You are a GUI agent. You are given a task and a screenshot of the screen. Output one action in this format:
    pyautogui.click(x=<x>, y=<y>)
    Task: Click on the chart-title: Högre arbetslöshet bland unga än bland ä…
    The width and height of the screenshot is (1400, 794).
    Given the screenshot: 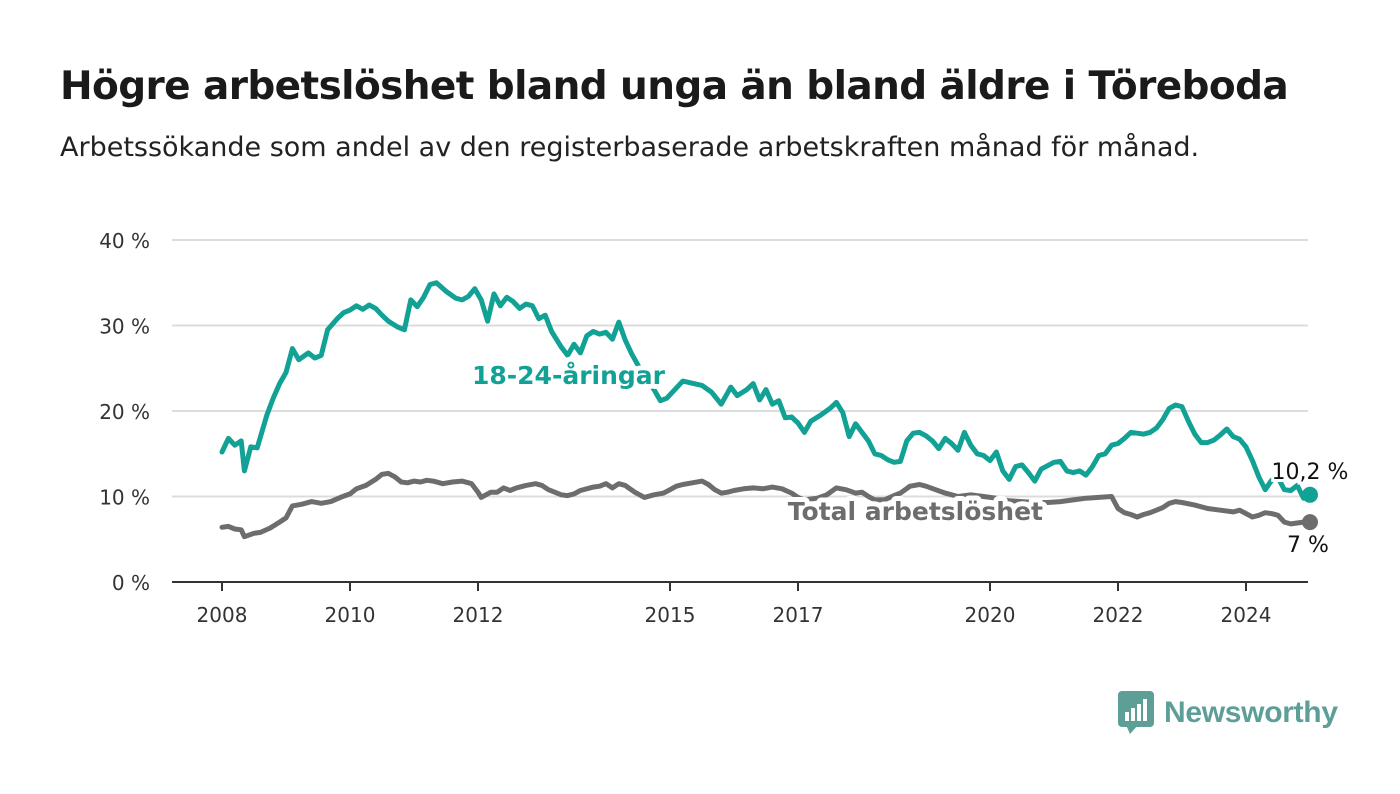 What is the action you would take?
    pyautogui.click(x=674, y=86)
    